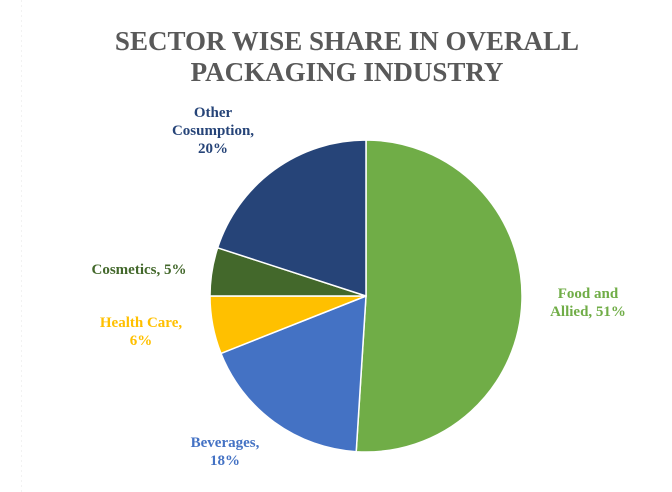 The width and height of the screenshot is (672, 492). Describe the element at coordinates (225, 443) in the screenshot. I see `slice-label-line: Beverages,` at that location.